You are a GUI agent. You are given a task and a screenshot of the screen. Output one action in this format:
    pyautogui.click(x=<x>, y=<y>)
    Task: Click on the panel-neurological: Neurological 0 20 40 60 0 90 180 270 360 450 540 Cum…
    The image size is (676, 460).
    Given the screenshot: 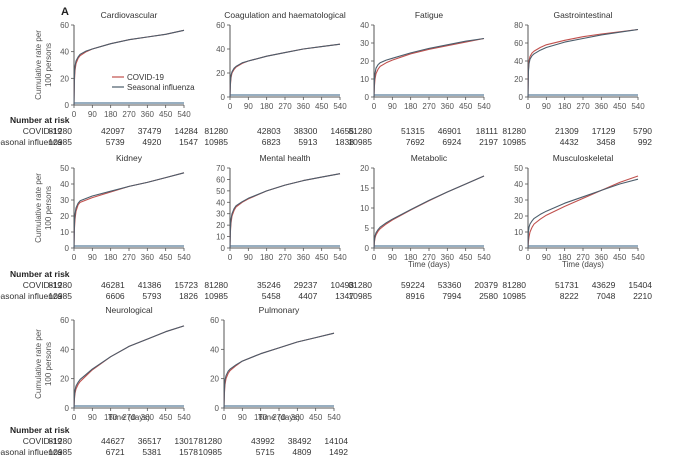 What is the action you would take?
    pyautogui.click(x=112, y=363)
    